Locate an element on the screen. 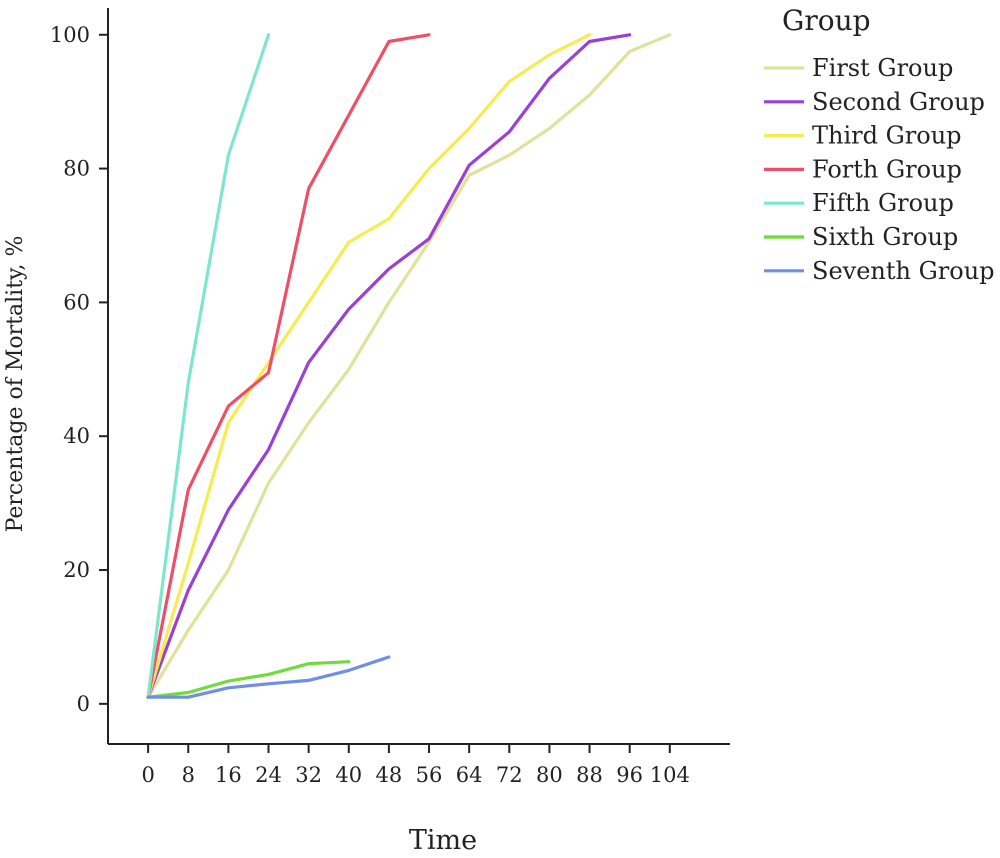 The image size is (1000, 858). y-tick-label: 80 is located at coordinates (76, 169).